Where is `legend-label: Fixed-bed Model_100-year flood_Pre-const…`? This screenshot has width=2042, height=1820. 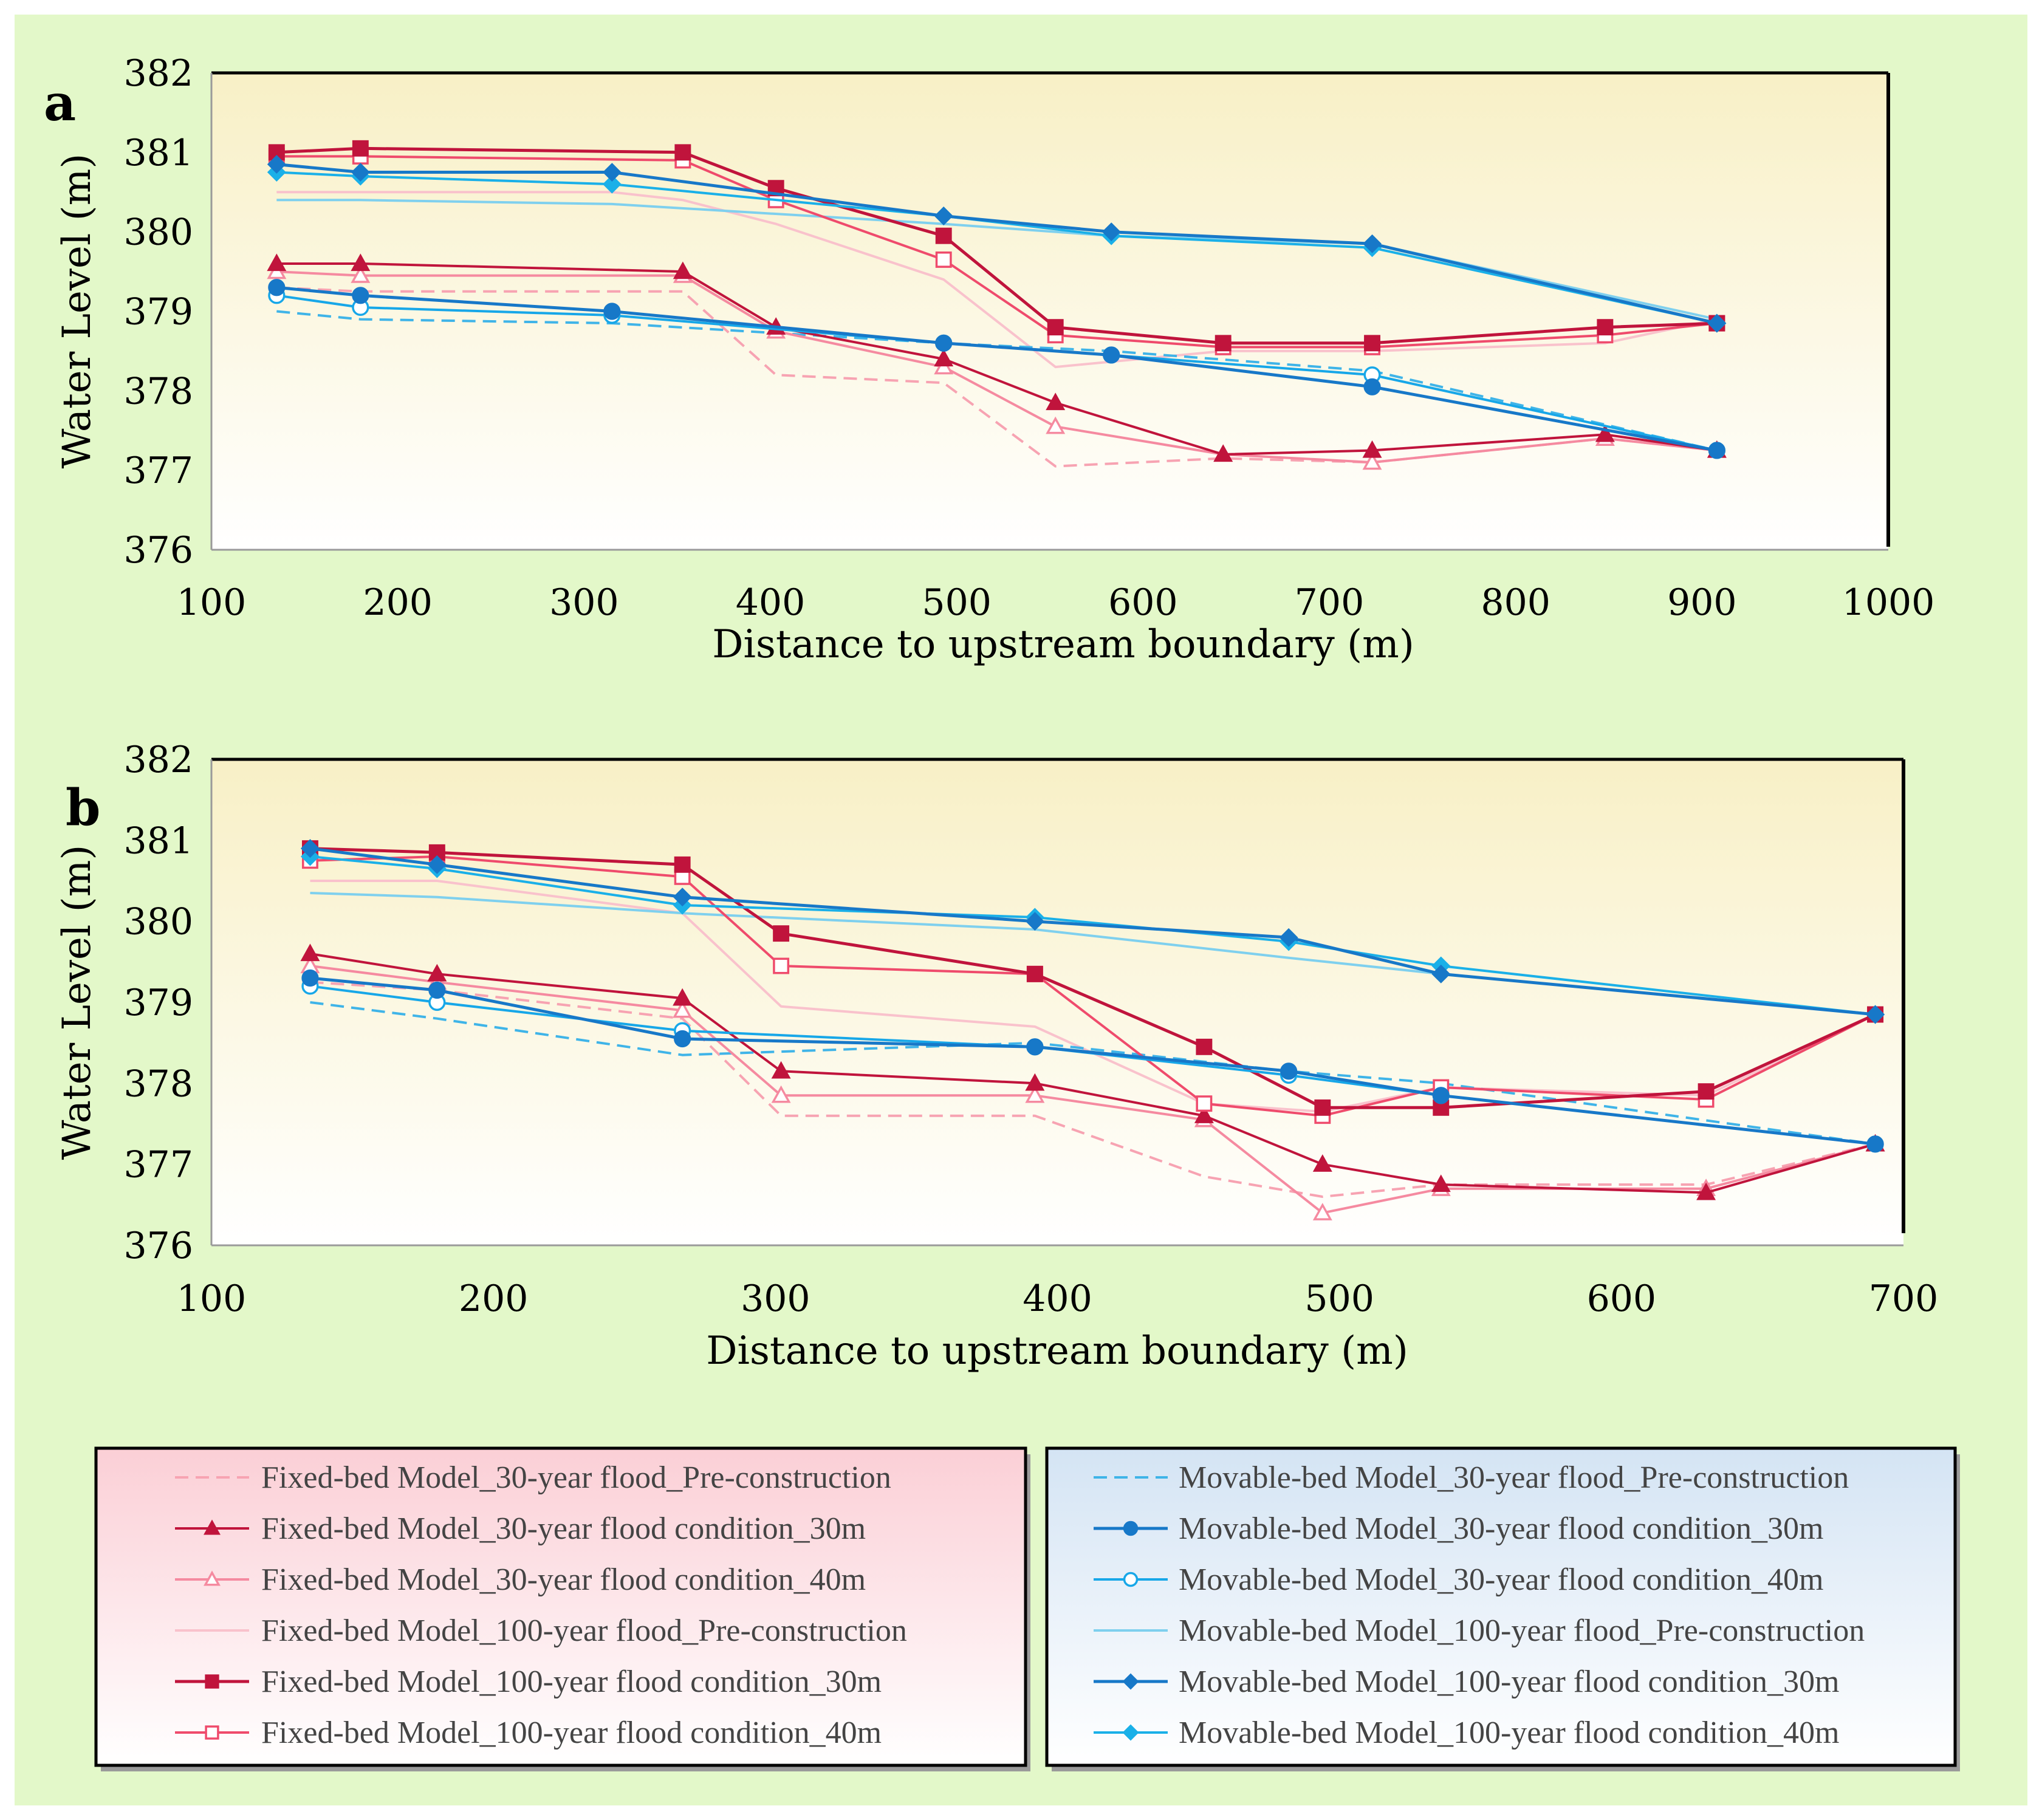 legend-label: Fixed-bed Model_100-year flood_Pre-const… is located at coordinates (584, 1630).